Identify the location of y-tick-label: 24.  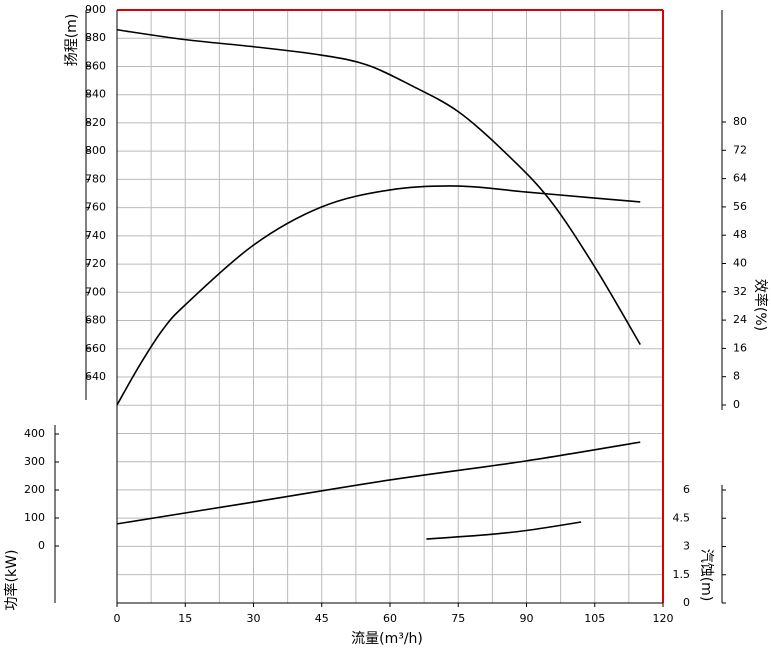
(740, 319).